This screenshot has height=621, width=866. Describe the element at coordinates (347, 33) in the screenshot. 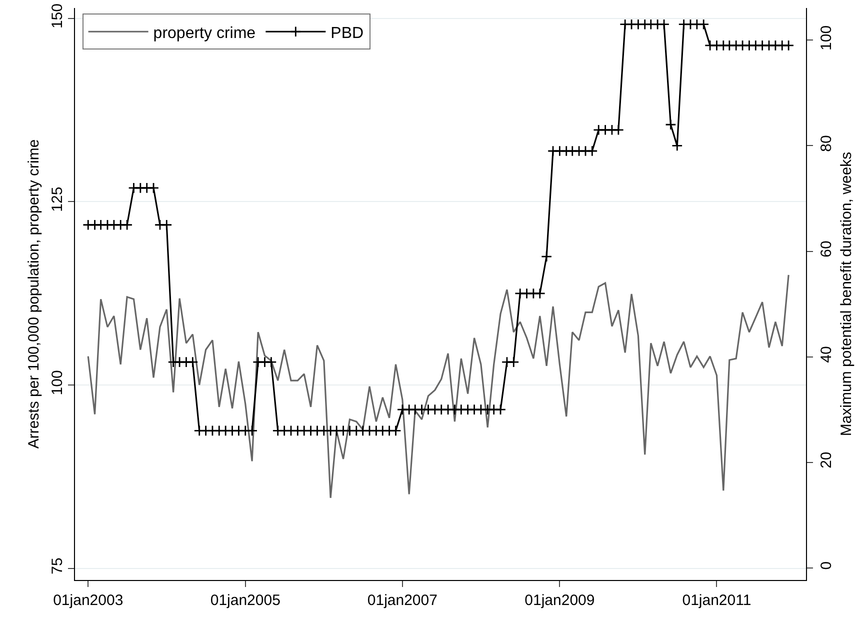

I see `legend-label: PBD` at that location.